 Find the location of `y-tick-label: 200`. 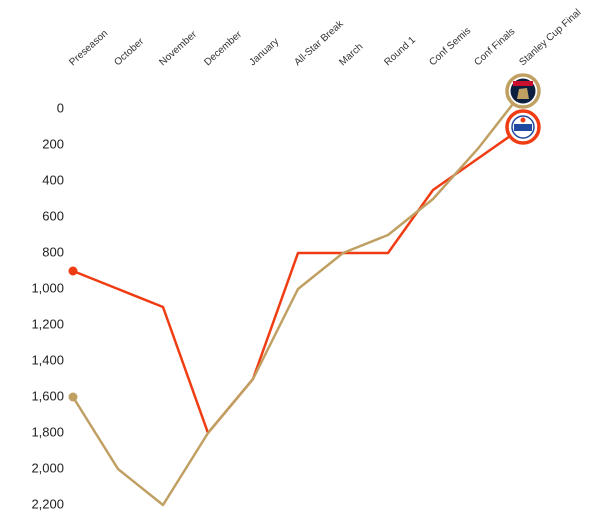

y-tick-label: 200 is located at coordinates (53, 143).